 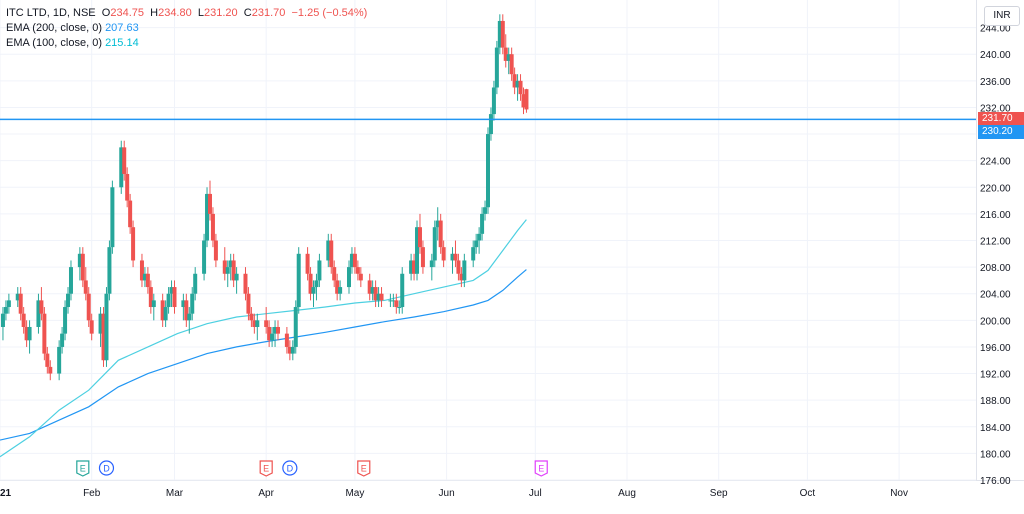 I want to click on earnings-future-marker, so click(x=541, y=468).